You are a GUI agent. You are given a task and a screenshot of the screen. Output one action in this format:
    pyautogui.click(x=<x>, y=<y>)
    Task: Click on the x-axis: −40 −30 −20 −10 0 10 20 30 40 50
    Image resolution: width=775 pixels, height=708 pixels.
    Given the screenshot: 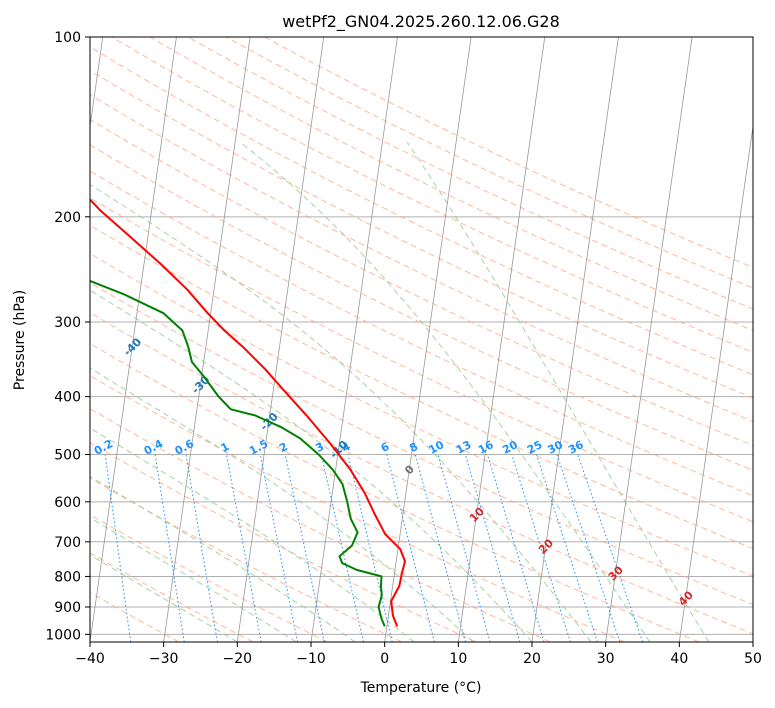 What is the action you would take?
    pyautogui.click(x=418, y=654)
    